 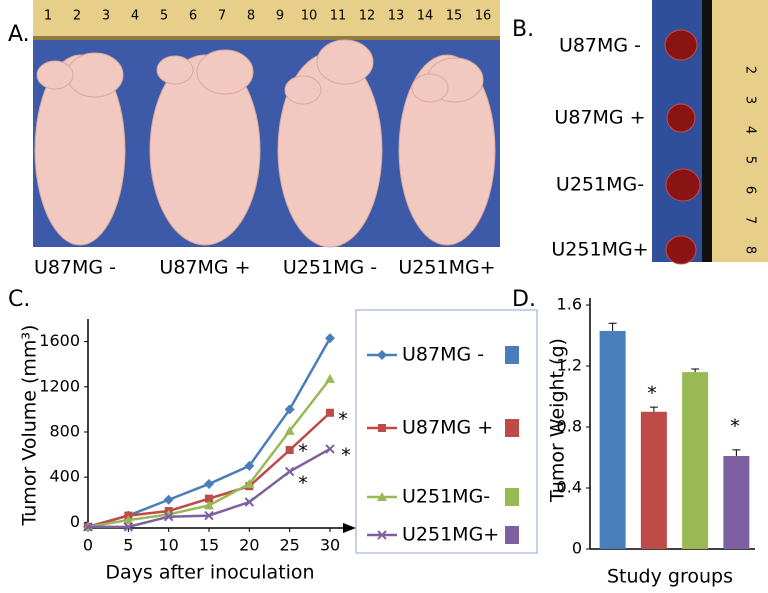 What do you see at coordinates (483, 16) in the screenshot?
I see `ruler-label: 16` at bounding box center [483, 16].